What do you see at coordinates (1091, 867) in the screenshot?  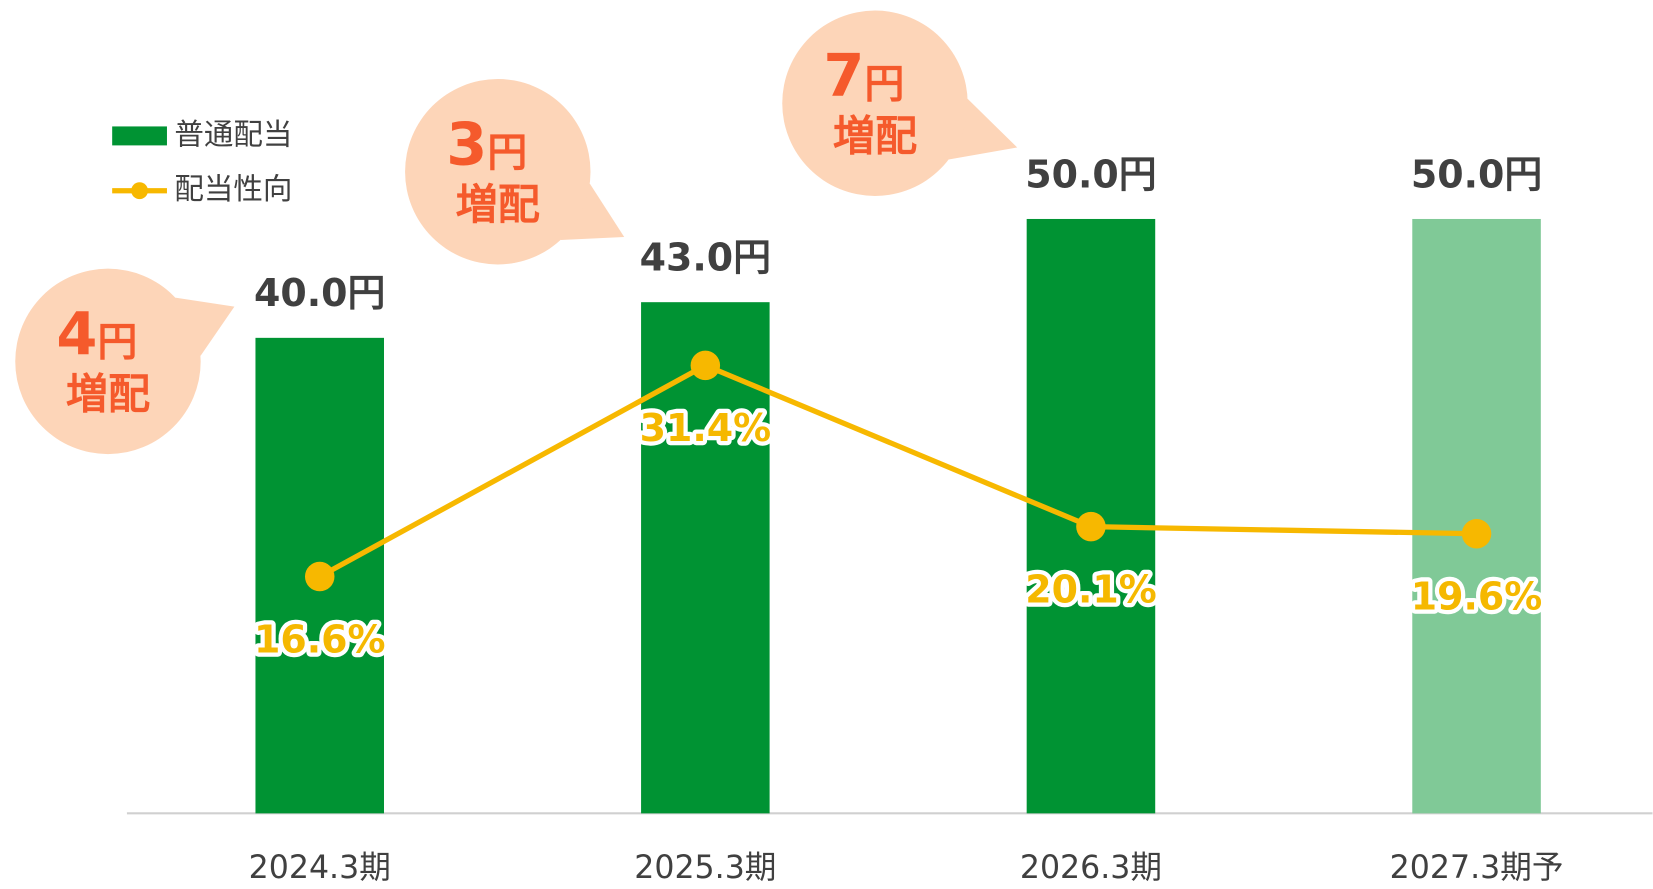 I see `x-tick-label: 2026.3期` at bounding box center [1091, 867].